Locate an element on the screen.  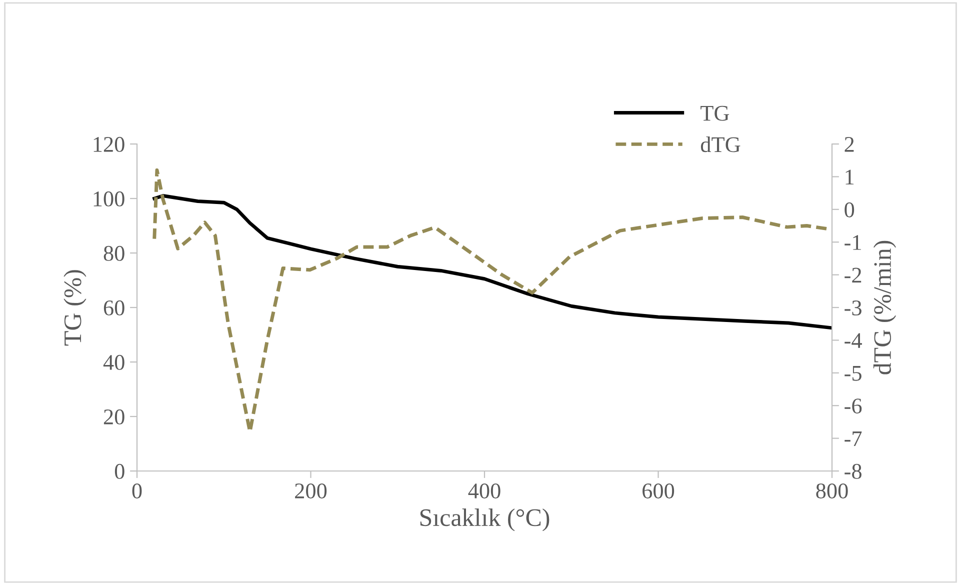
y2-tick-label: -1 is located at coordinates (852, 242).